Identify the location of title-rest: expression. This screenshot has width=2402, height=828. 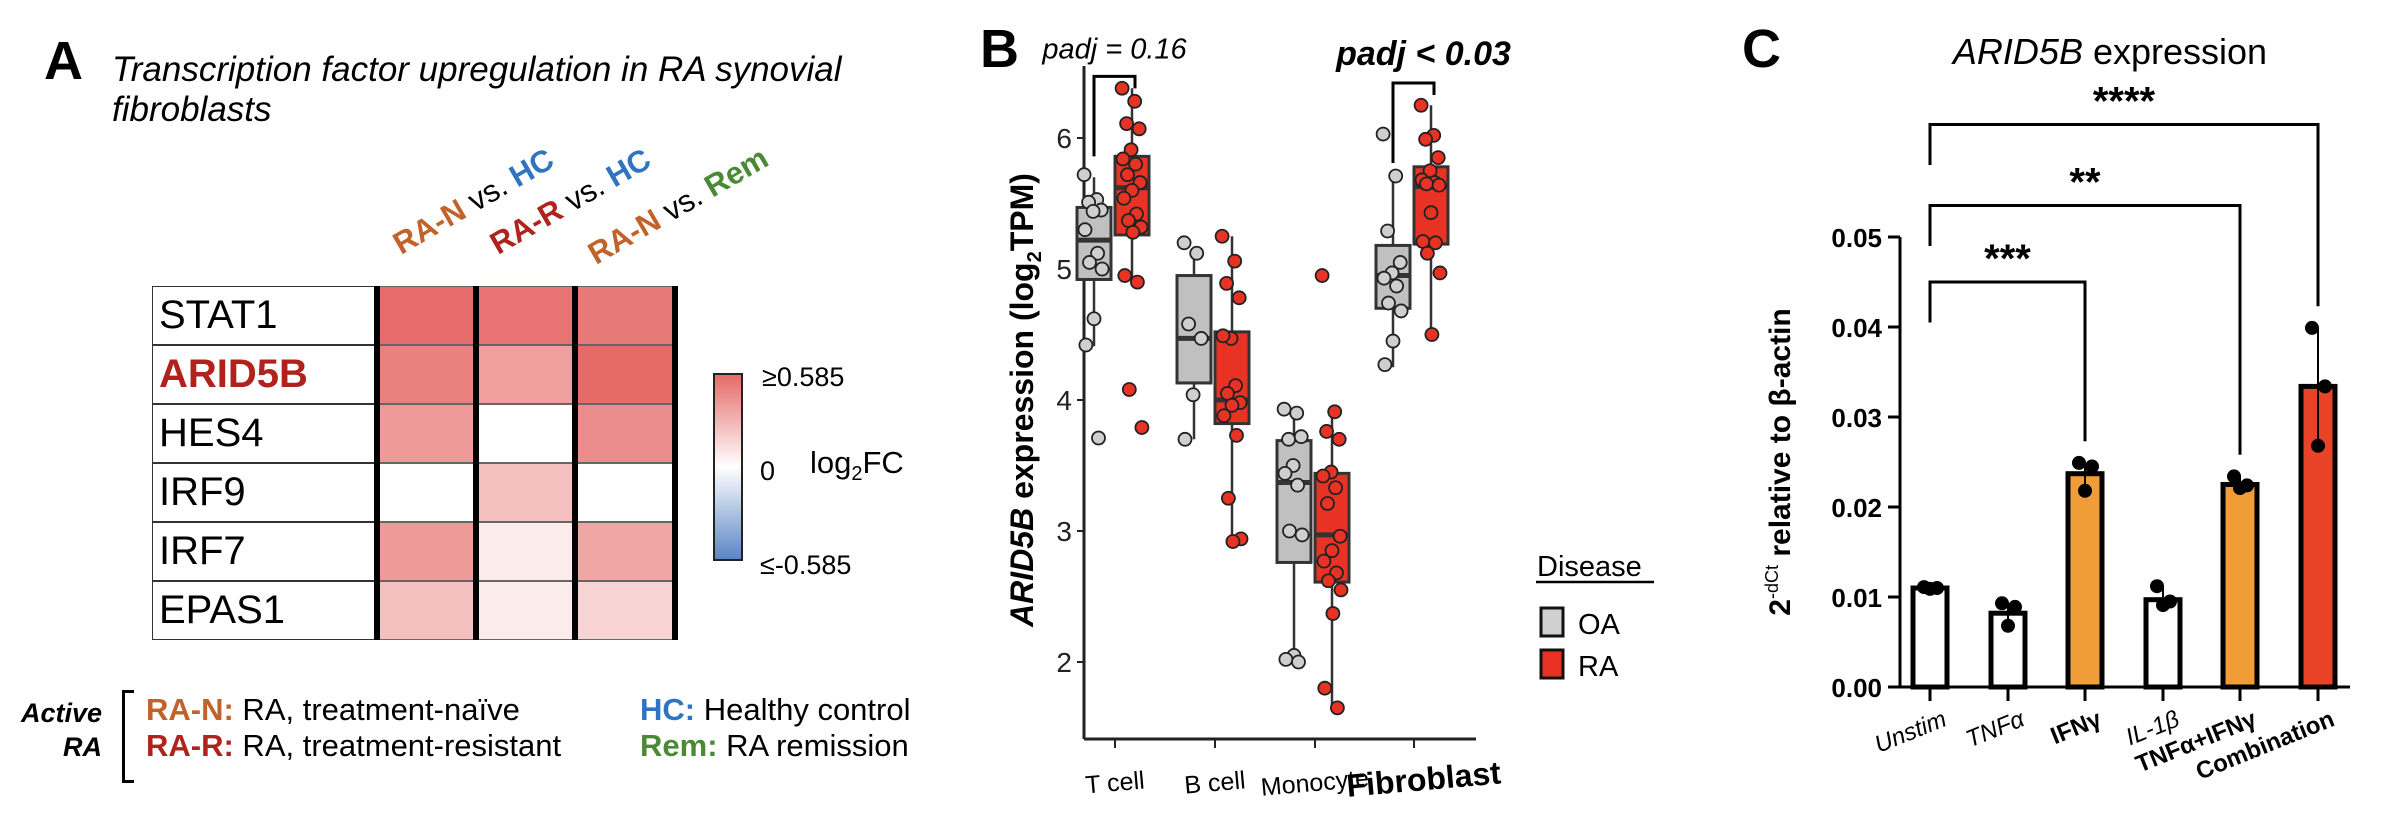
(2175, 51).